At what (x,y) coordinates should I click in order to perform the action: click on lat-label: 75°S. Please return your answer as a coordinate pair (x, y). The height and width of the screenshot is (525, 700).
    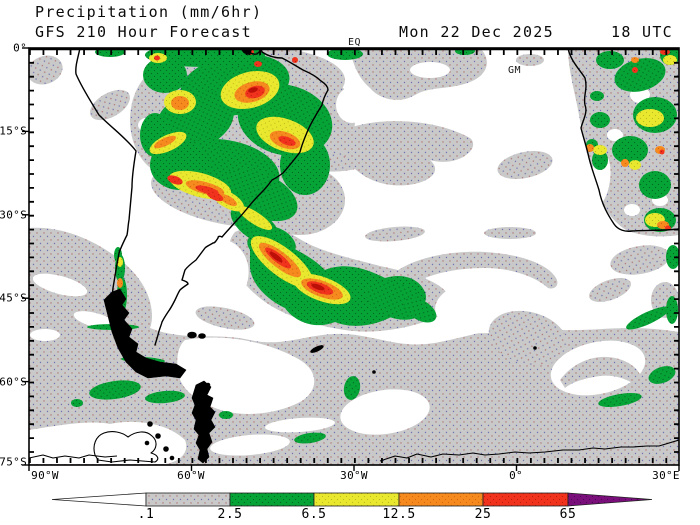
    Looking at the image, I should click on (13, 462).